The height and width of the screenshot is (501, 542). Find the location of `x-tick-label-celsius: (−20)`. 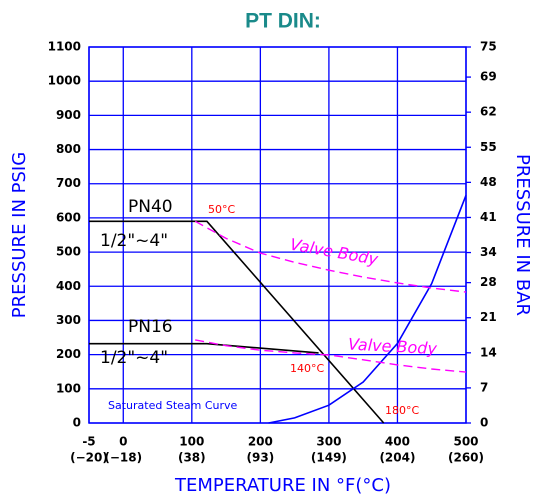

x-tick-label-celsius: (−20) is located at coordinates (89, 458).